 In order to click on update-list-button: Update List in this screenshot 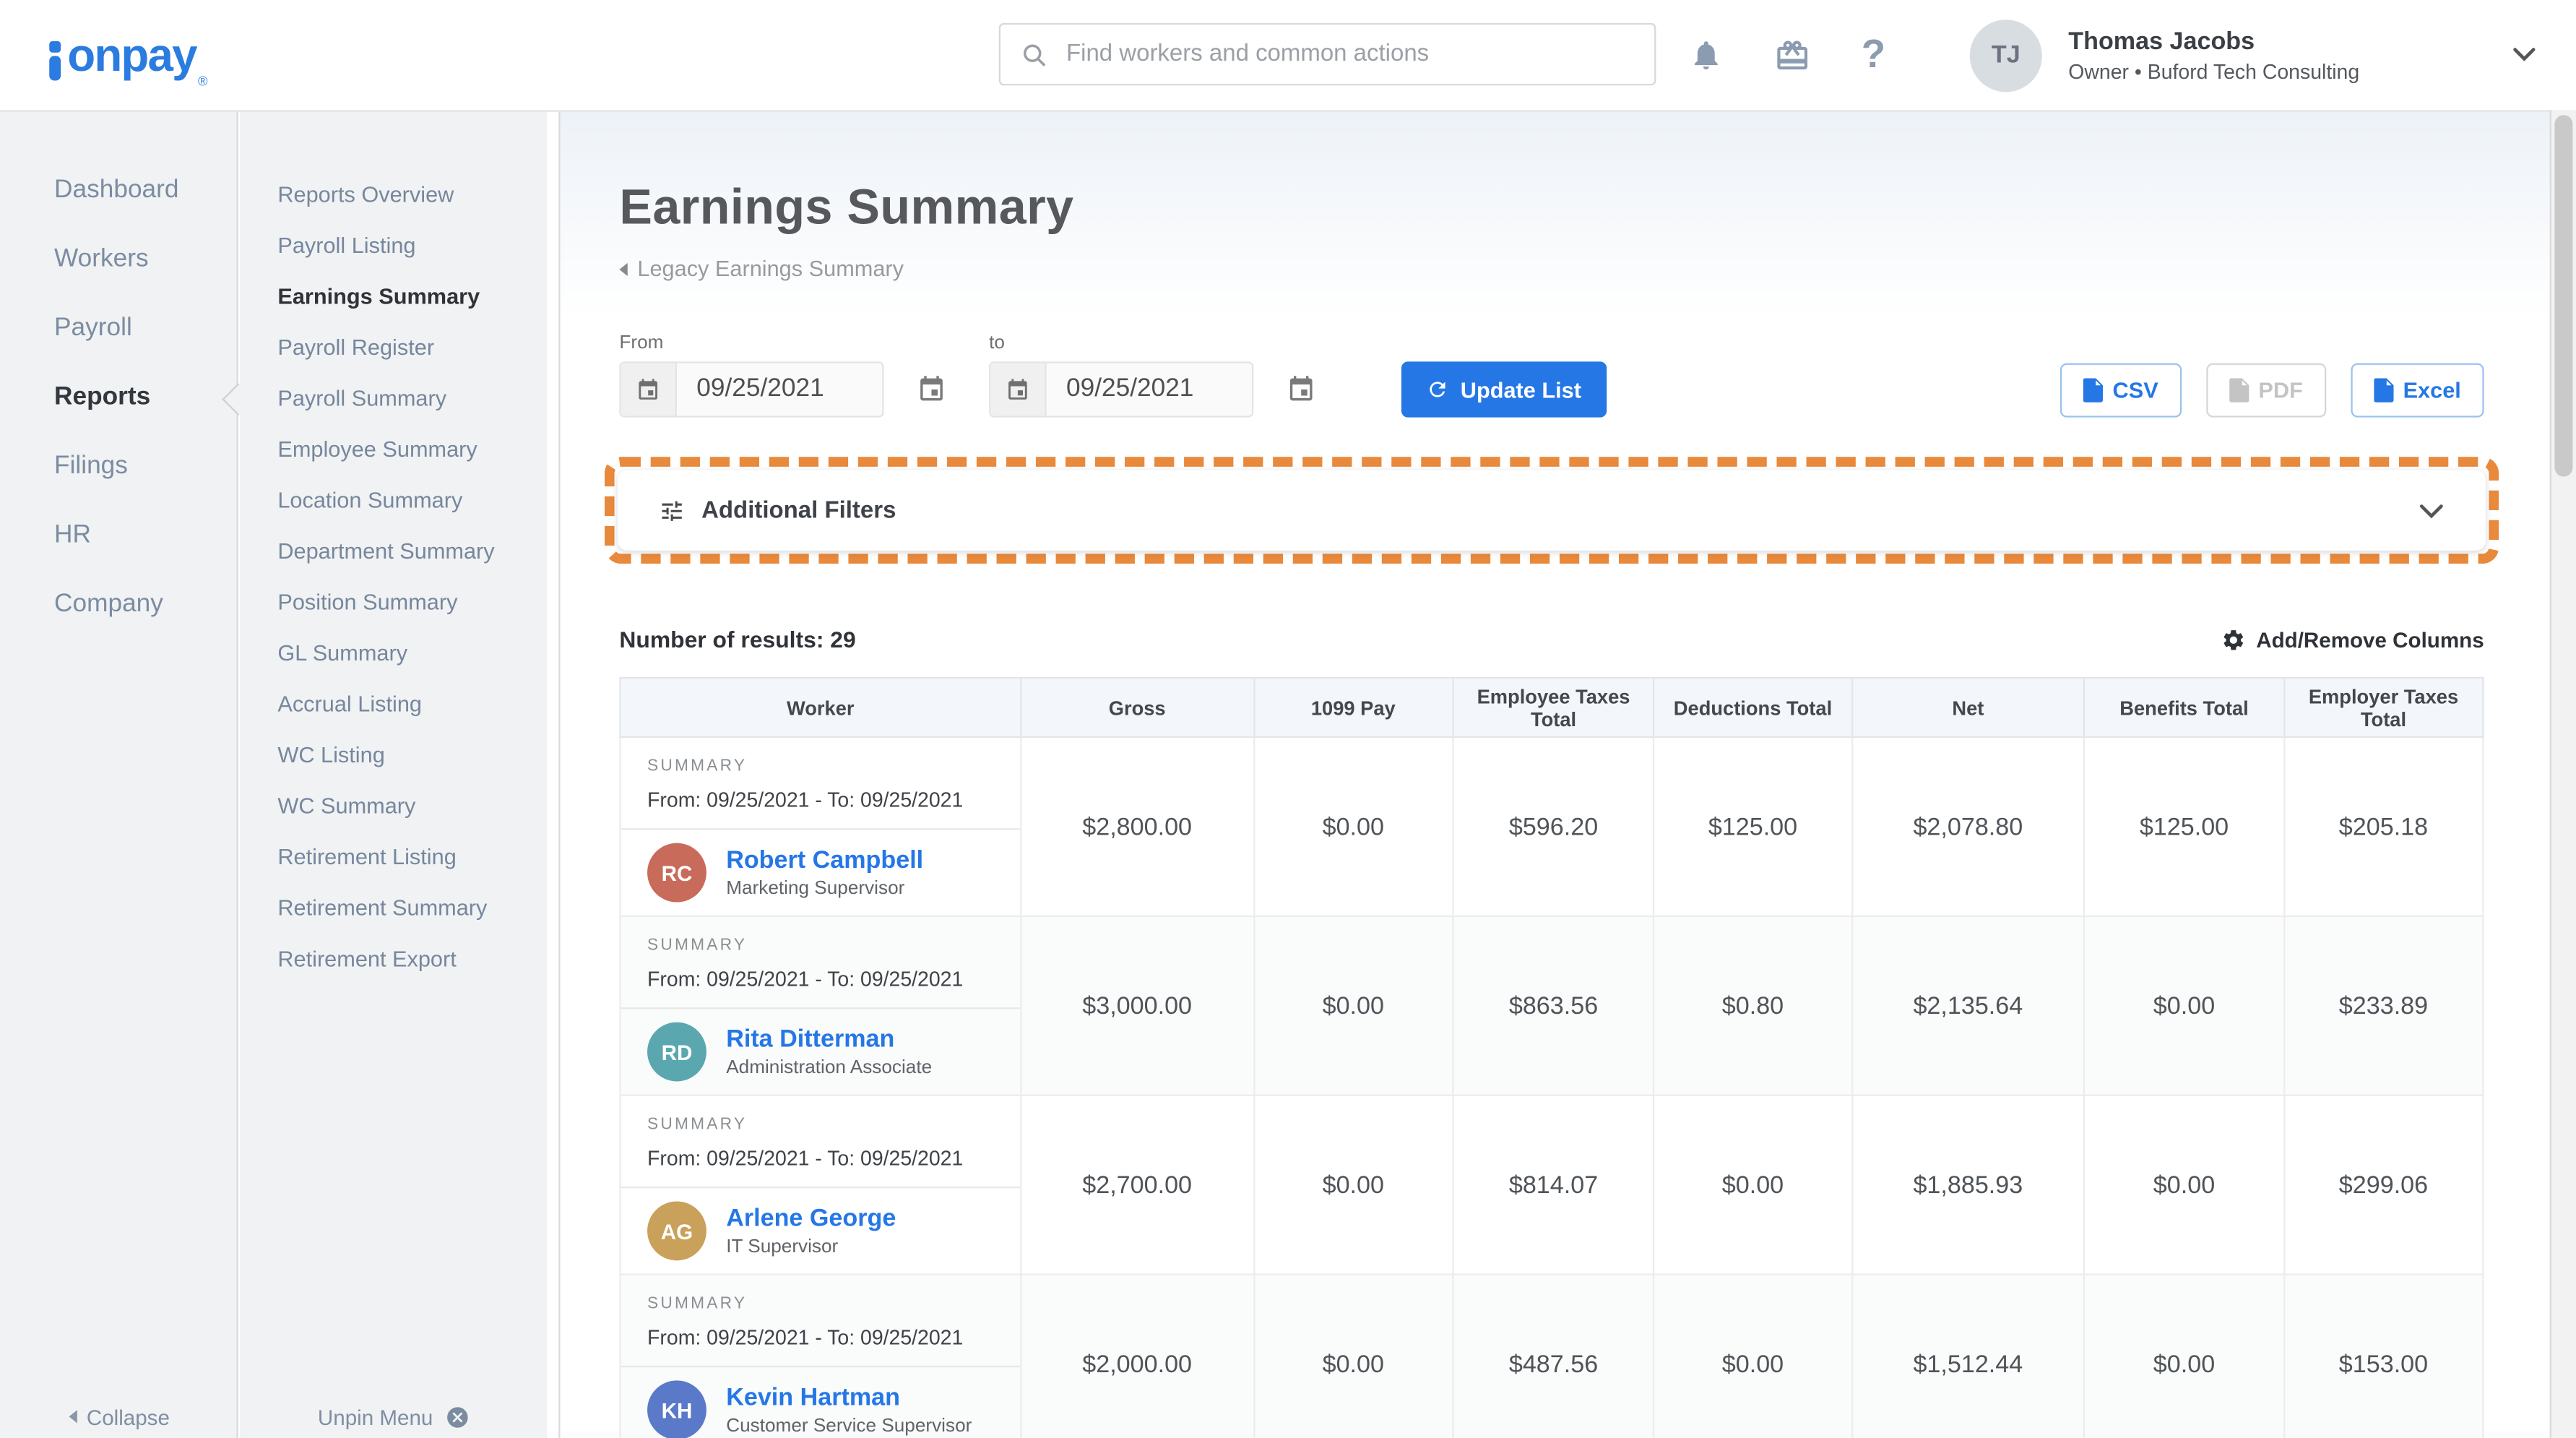, I will do `click(1504, 389)`.